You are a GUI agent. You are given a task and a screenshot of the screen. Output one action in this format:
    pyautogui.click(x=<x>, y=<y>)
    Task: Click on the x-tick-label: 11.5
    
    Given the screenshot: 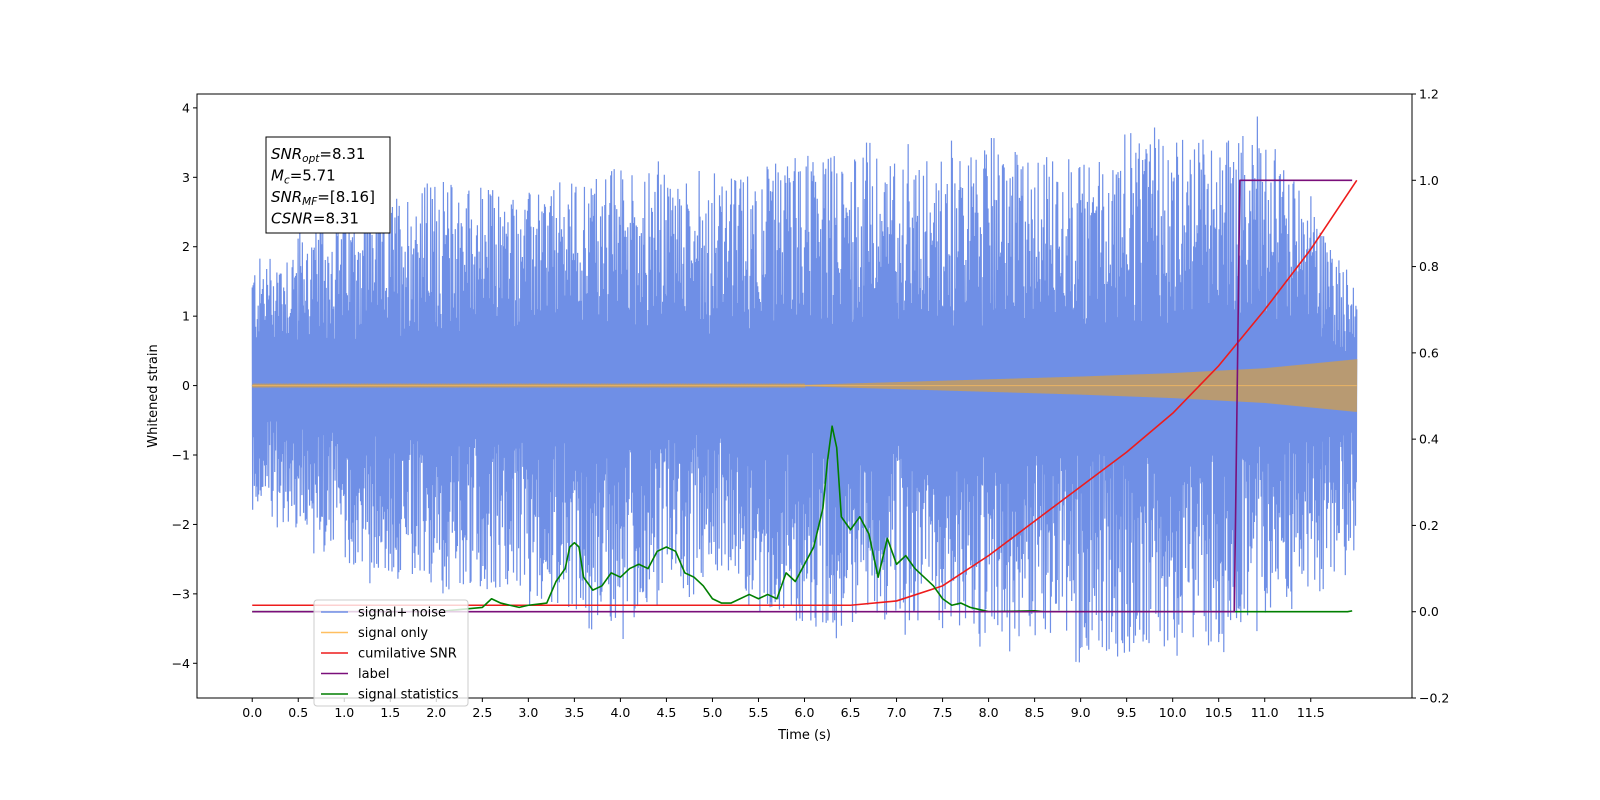 What is the action you would take?
    pyautogui.click(x=1311, y=712)
    